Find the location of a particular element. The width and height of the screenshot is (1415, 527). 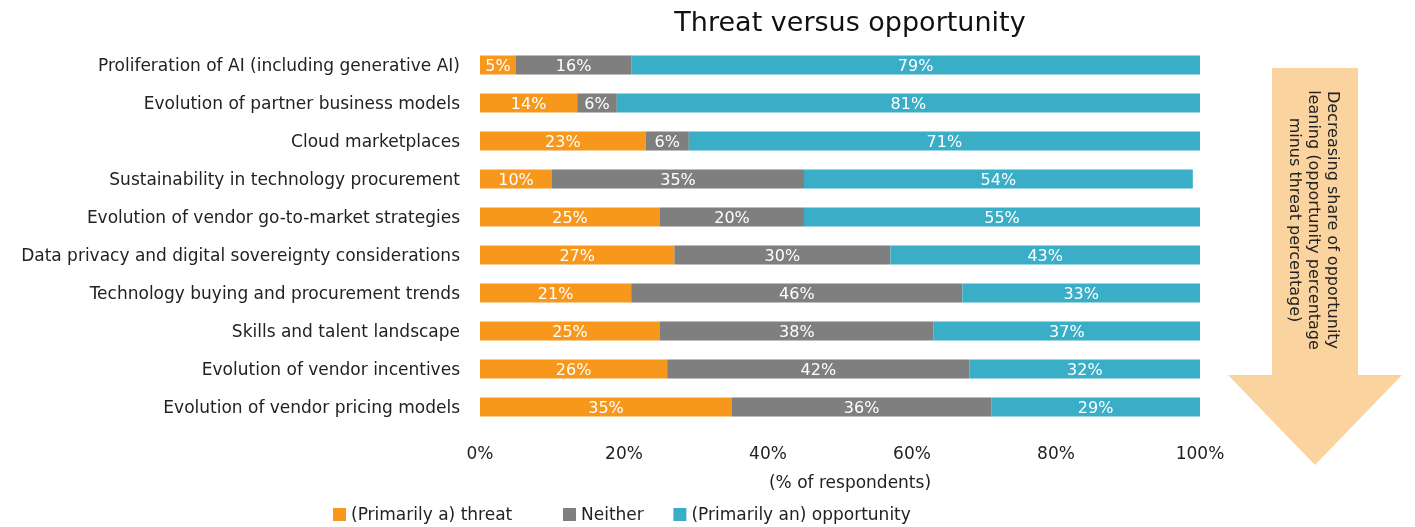

chart-title: Threat versus opportunity is located at coordinates (849, 22).